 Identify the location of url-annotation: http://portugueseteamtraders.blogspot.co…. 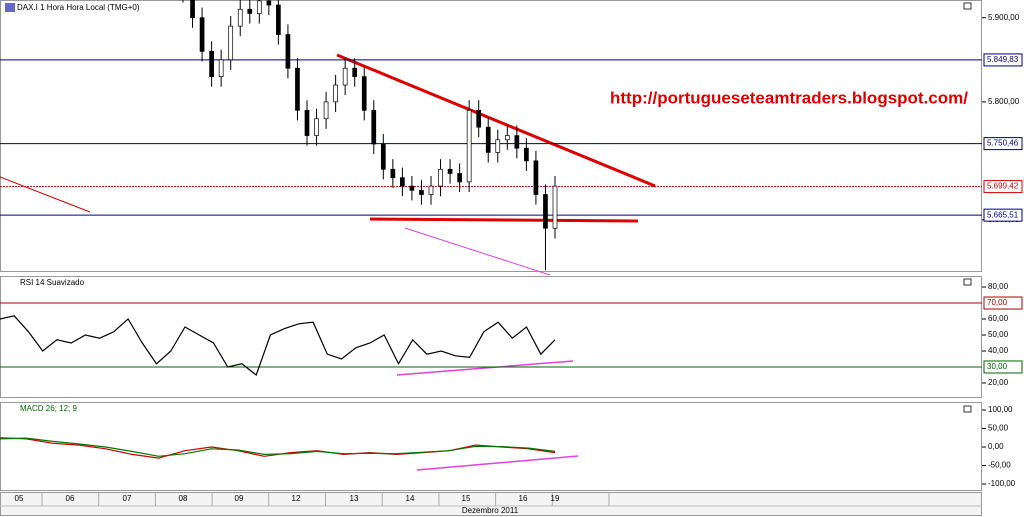
(789, 97).